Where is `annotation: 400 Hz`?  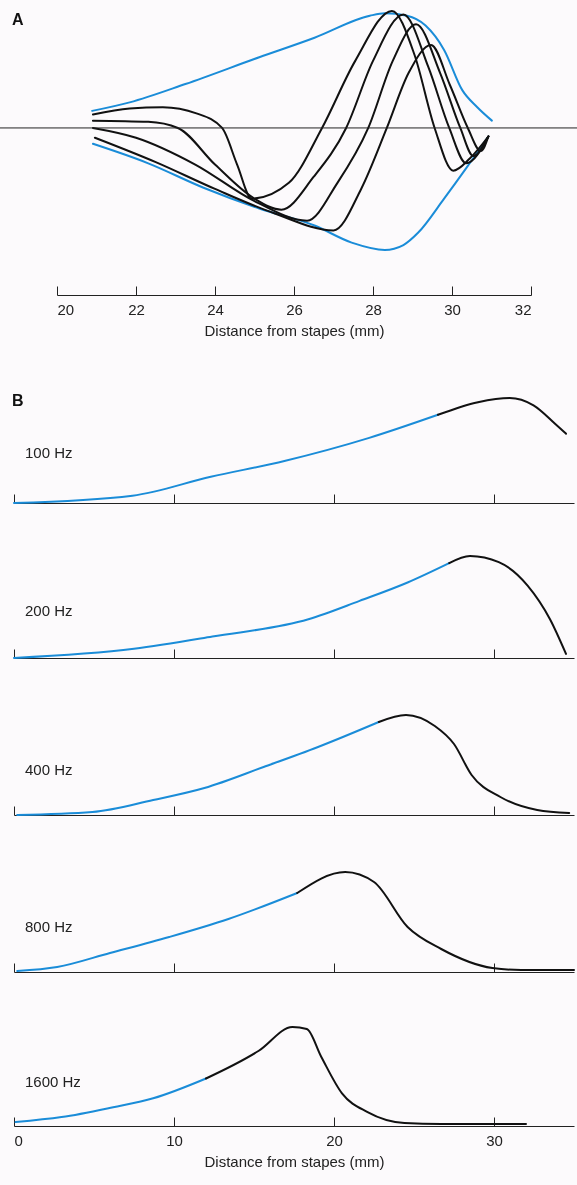 annotation: 400 Hz is located at coordinates (49, 769).